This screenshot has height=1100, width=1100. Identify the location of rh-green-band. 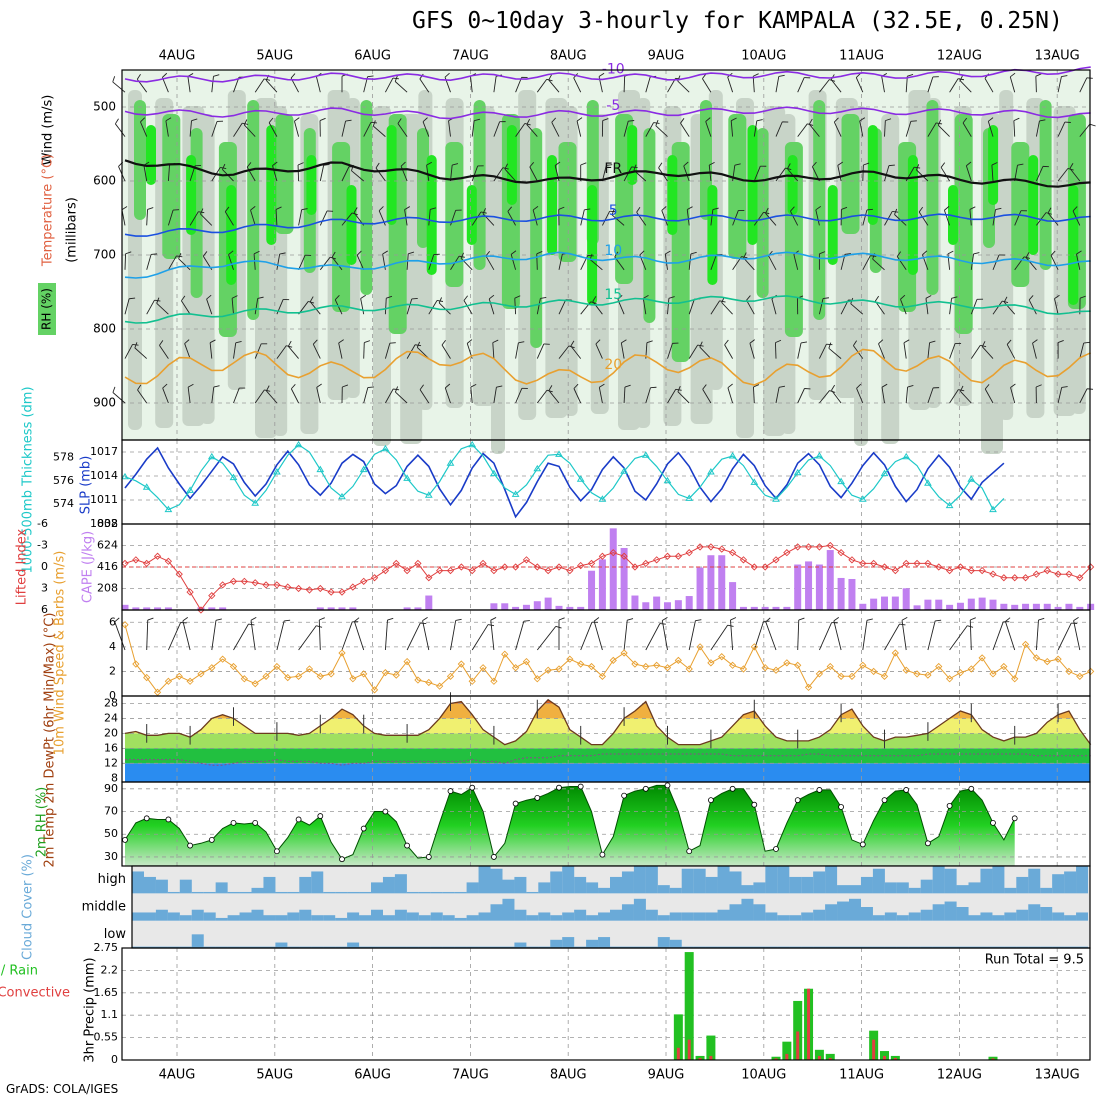
(366, 197).